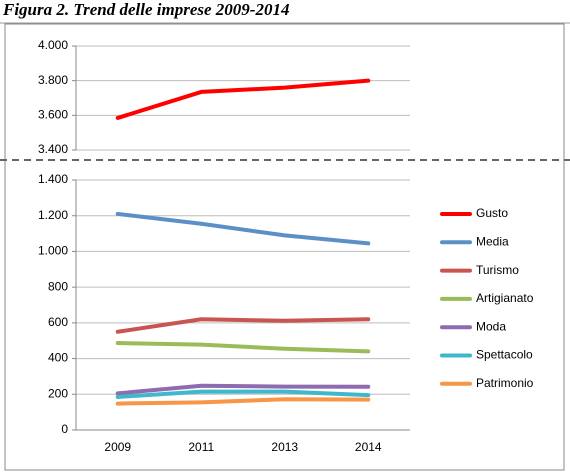 The height and width of the screenshot is (474, 570). What do you see at coordinates (53, 179) in the screenshot?
I see `y-tick-label: 1.400` at bounding box center [53, 179].